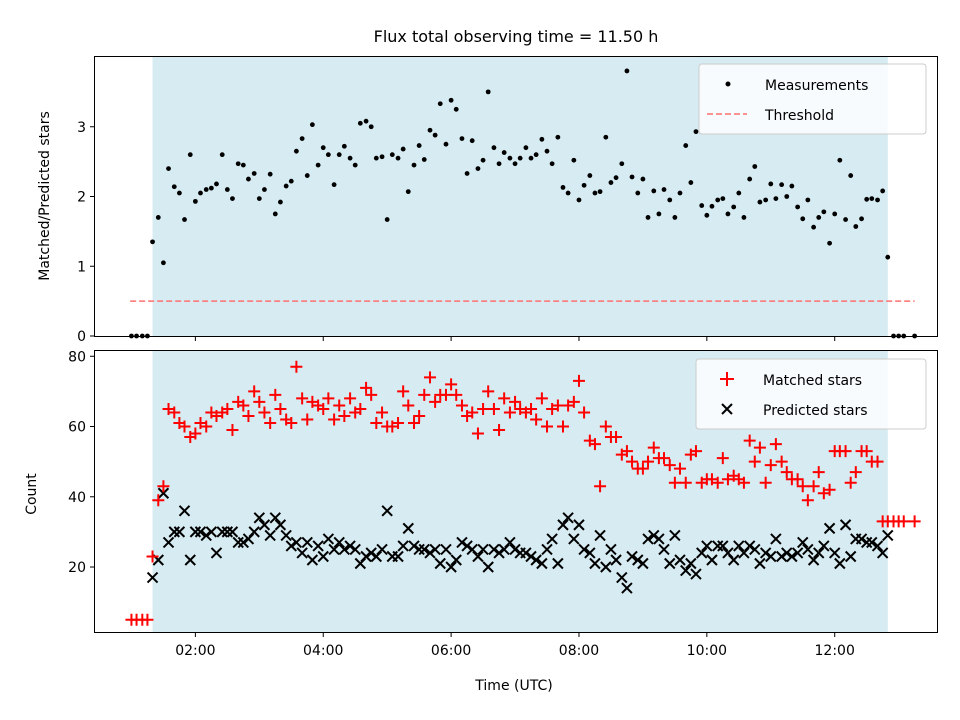  What do you see at coordinates (728, 84) in the screenshot?
I see `legend-measurements-marker` at bounding box center [728, 84].